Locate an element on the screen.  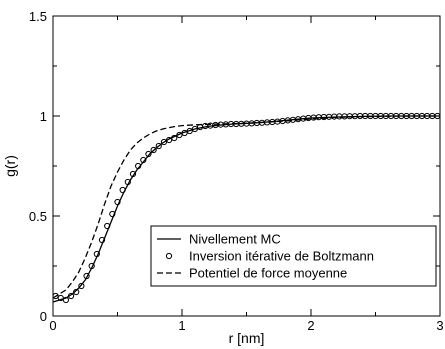
x-tick-label: 2 is located at coordinates (310, 325).